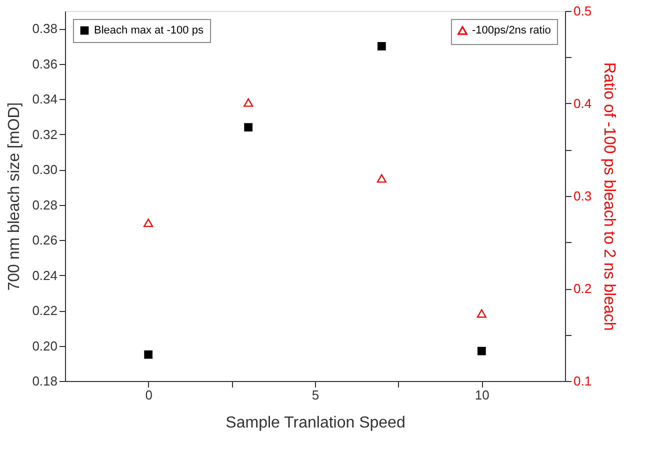  I want to click on y-tick-label: 0.30, so click(45, 170).